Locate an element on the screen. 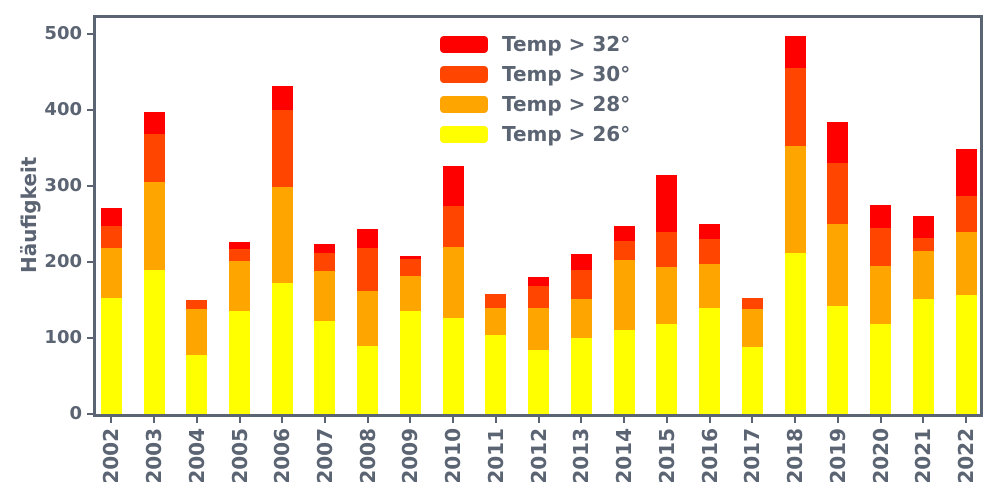 The height and width of the screenshot is (500, 1000). bar-2002 is located at coordinates (111, 311).